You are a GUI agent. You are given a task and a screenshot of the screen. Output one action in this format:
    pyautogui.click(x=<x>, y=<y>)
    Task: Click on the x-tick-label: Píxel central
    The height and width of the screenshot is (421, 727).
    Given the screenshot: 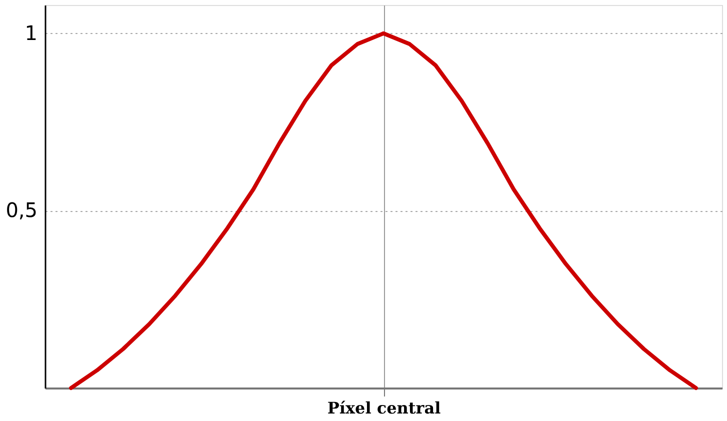 What is the action you would take?
    pyautogui.click(x=384, y=408)
    